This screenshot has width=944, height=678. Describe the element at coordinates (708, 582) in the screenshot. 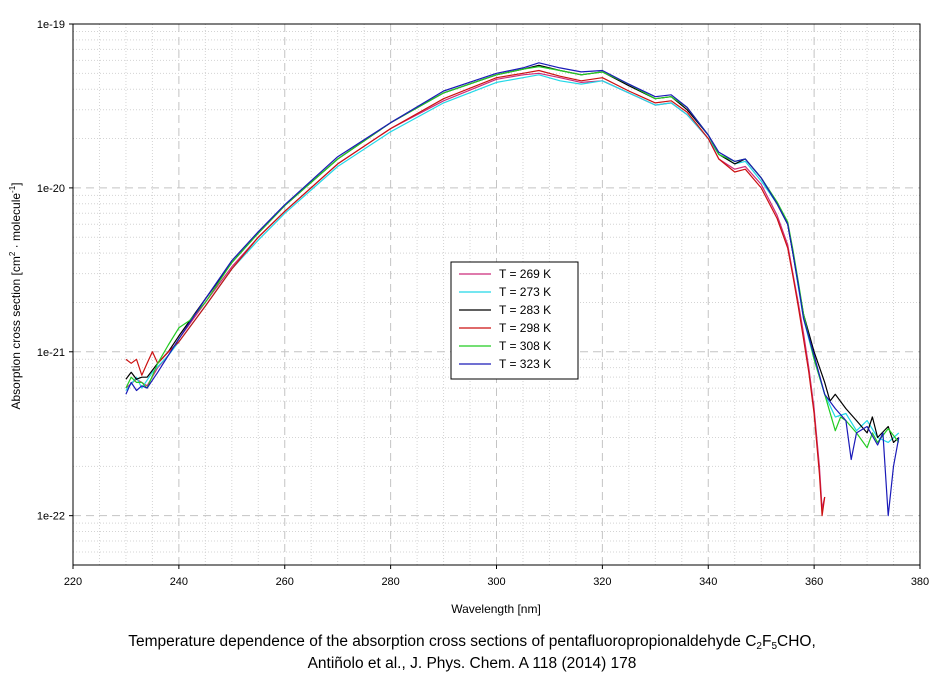

I see `x-tick-label: 340` at that location.